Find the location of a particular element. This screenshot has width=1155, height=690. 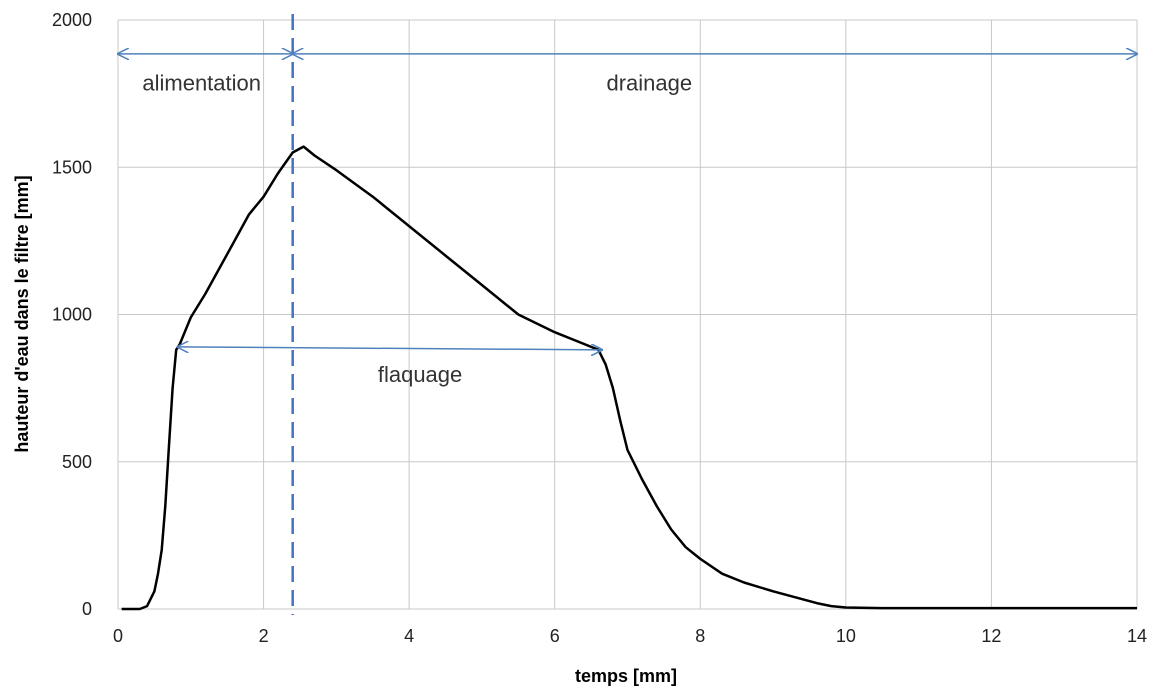

y-tick-label: 1000 is located at coordinates (72, 315).